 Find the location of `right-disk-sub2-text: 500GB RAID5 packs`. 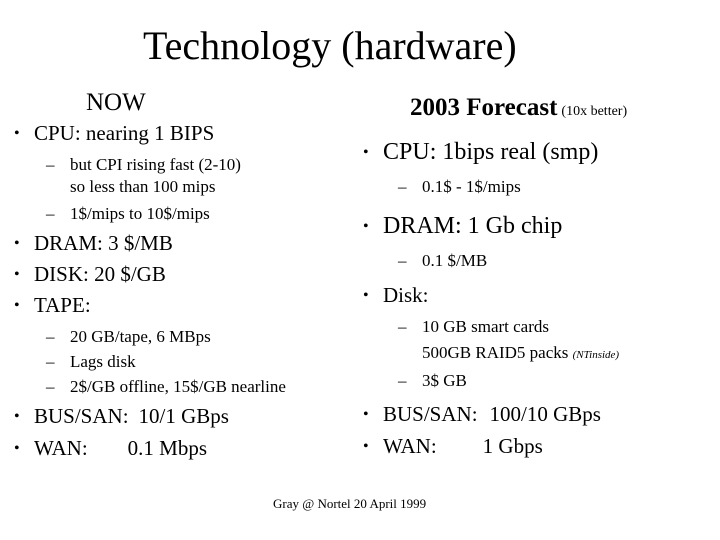

right-disk-sub2-text: 500GB RAID5 packs is located at coordinates (495, 352).